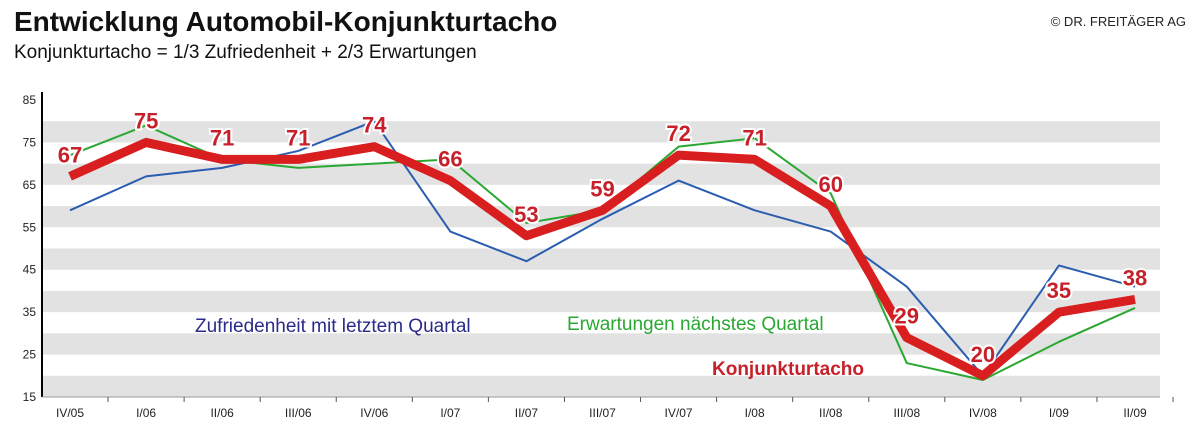 This screenshot has height=440, width=1200. Describe the element at coordinates (70, 154) in the screenshot. I see `data-label: 67` at that location.